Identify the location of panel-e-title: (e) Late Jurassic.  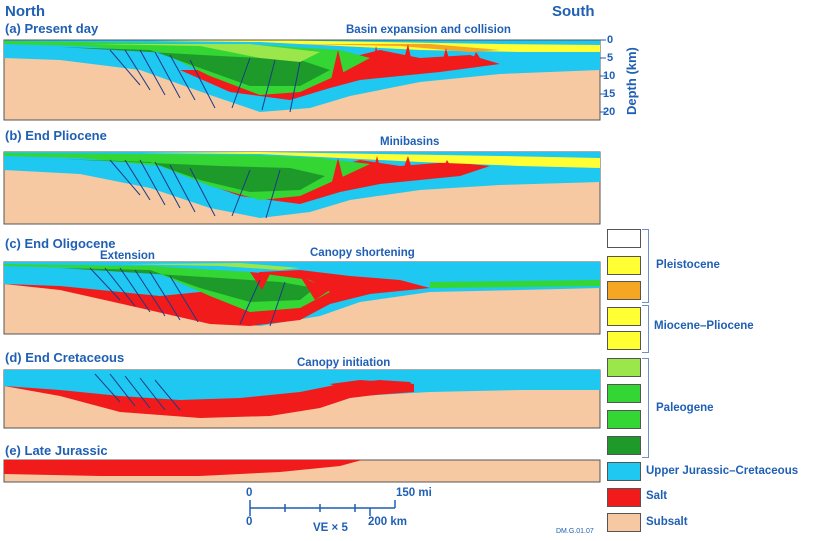
(56, 450).